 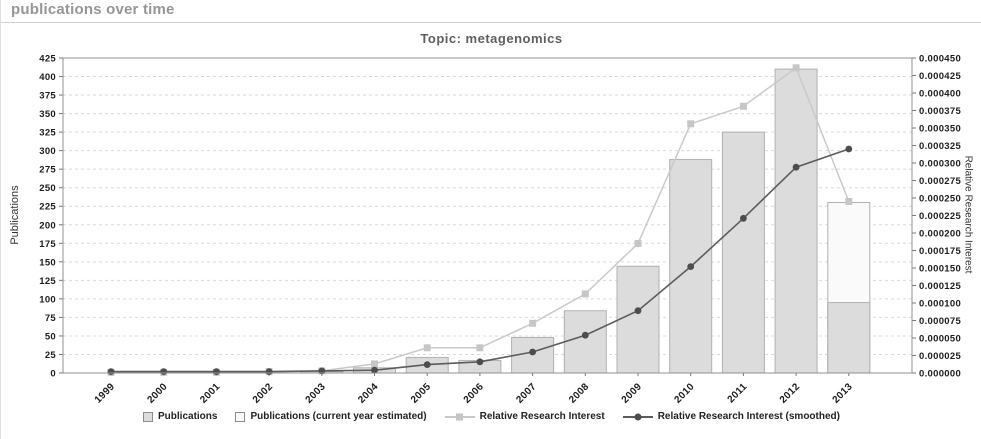 I want to click on publications-estimated-swatch-icon, so click(x=240, y=416).